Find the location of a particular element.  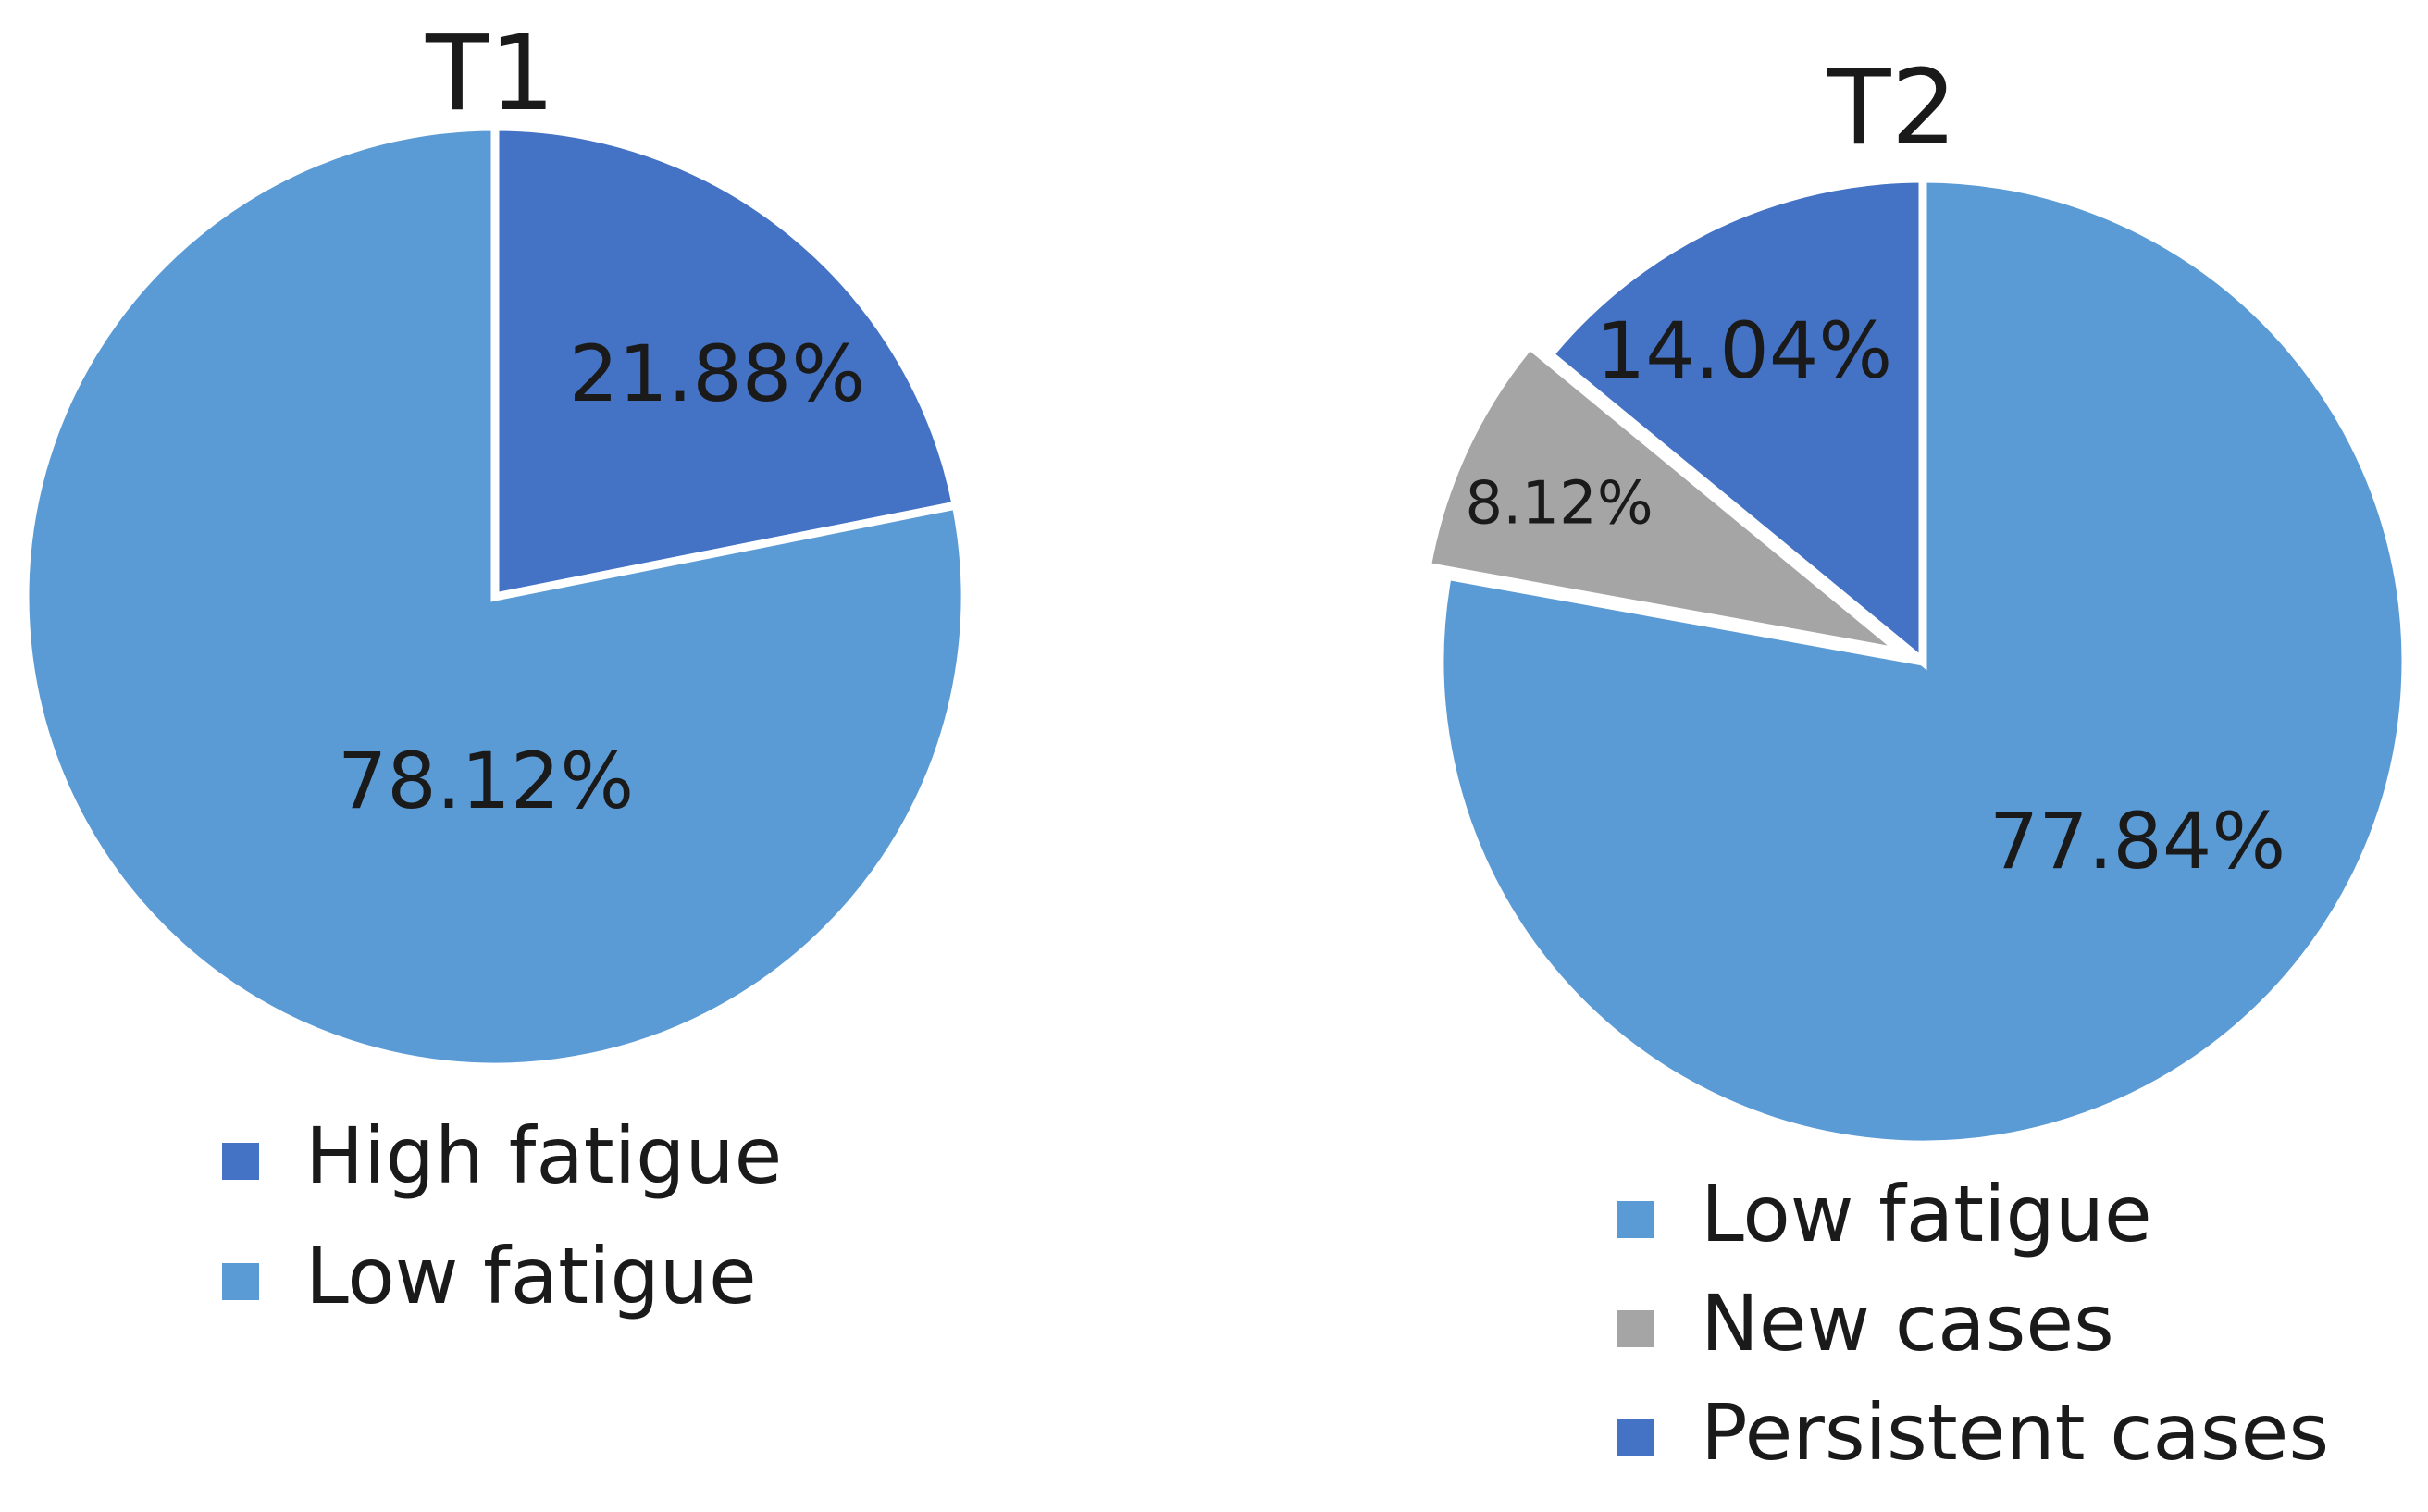

legend-label-high-fatigue: High fatigue is located at coordinates (543, 1155).